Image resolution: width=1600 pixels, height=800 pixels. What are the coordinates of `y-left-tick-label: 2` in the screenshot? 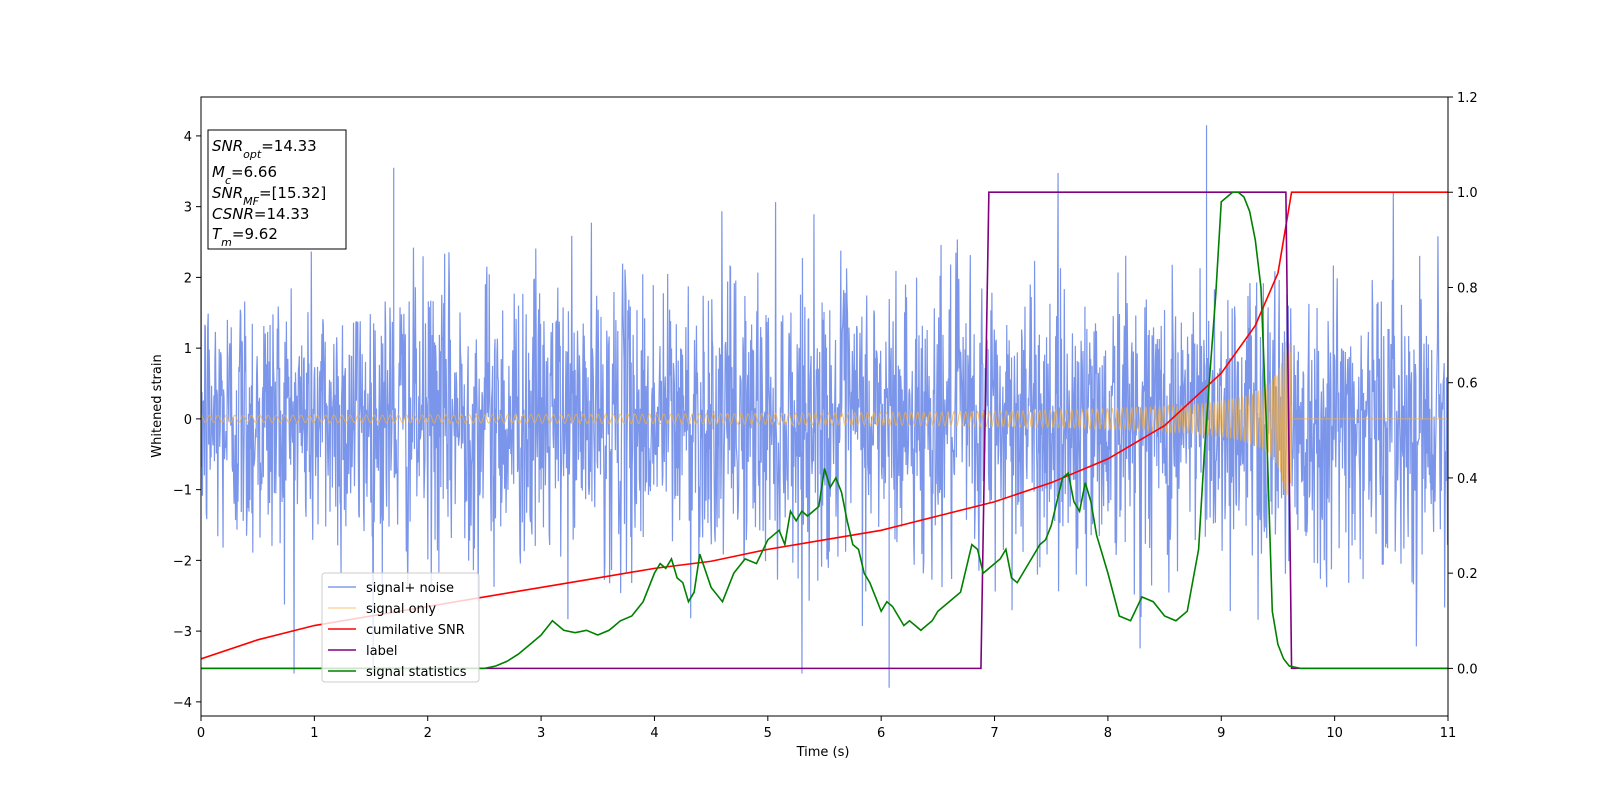 It's located at (188, 278).